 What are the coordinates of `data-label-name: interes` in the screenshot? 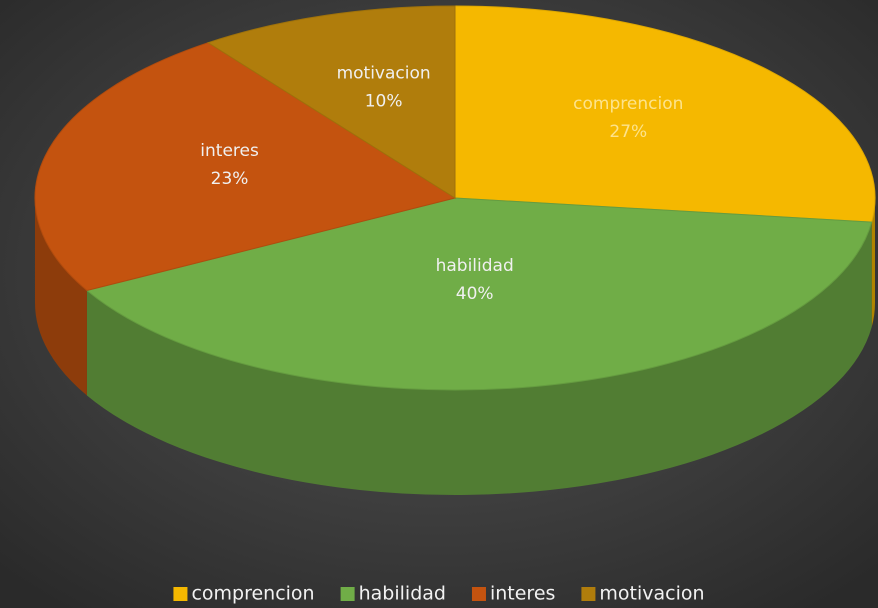 It's located at (229, 151).